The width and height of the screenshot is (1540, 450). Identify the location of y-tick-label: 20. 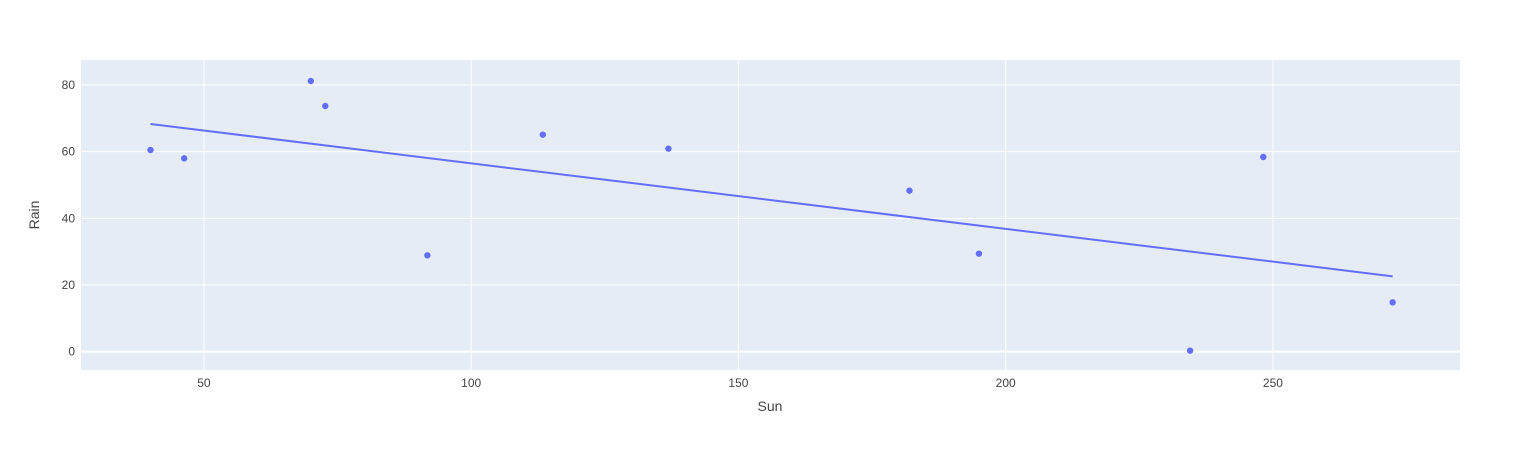
(69, 285).